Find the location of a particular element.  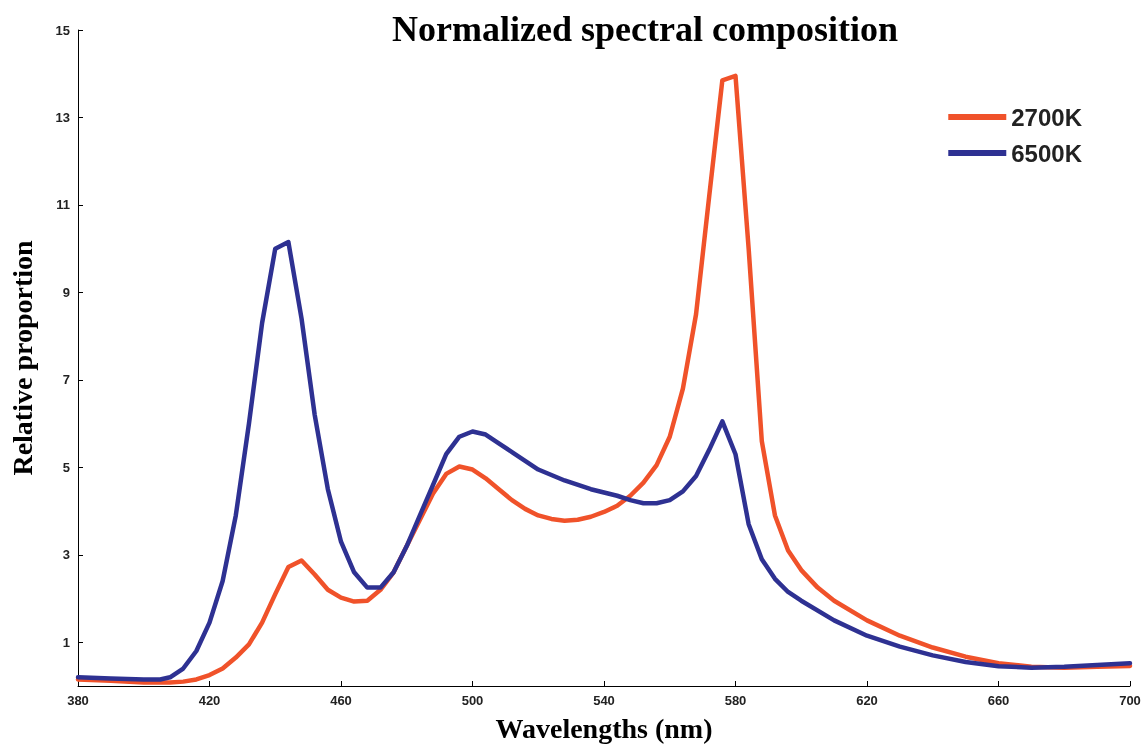

x-tick-label: 620 is located at coordinates (867, 700).